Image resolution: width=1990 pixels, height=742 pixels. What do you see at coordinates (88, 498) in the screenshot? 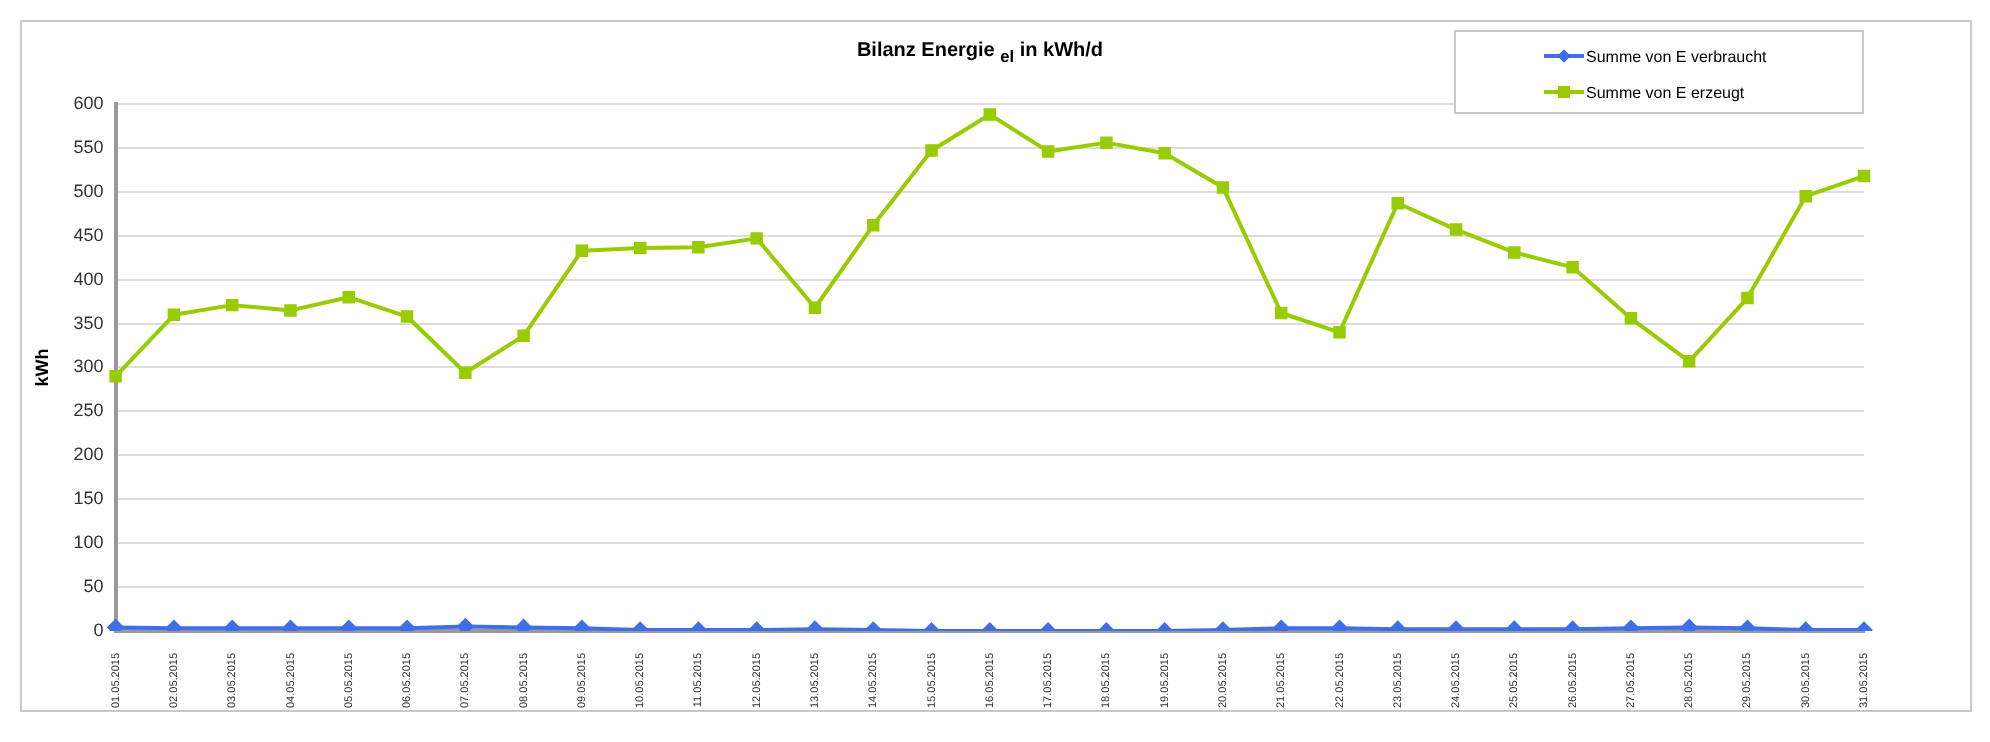
I see `y-tick-label: 150` at bounding box center [88, 498].